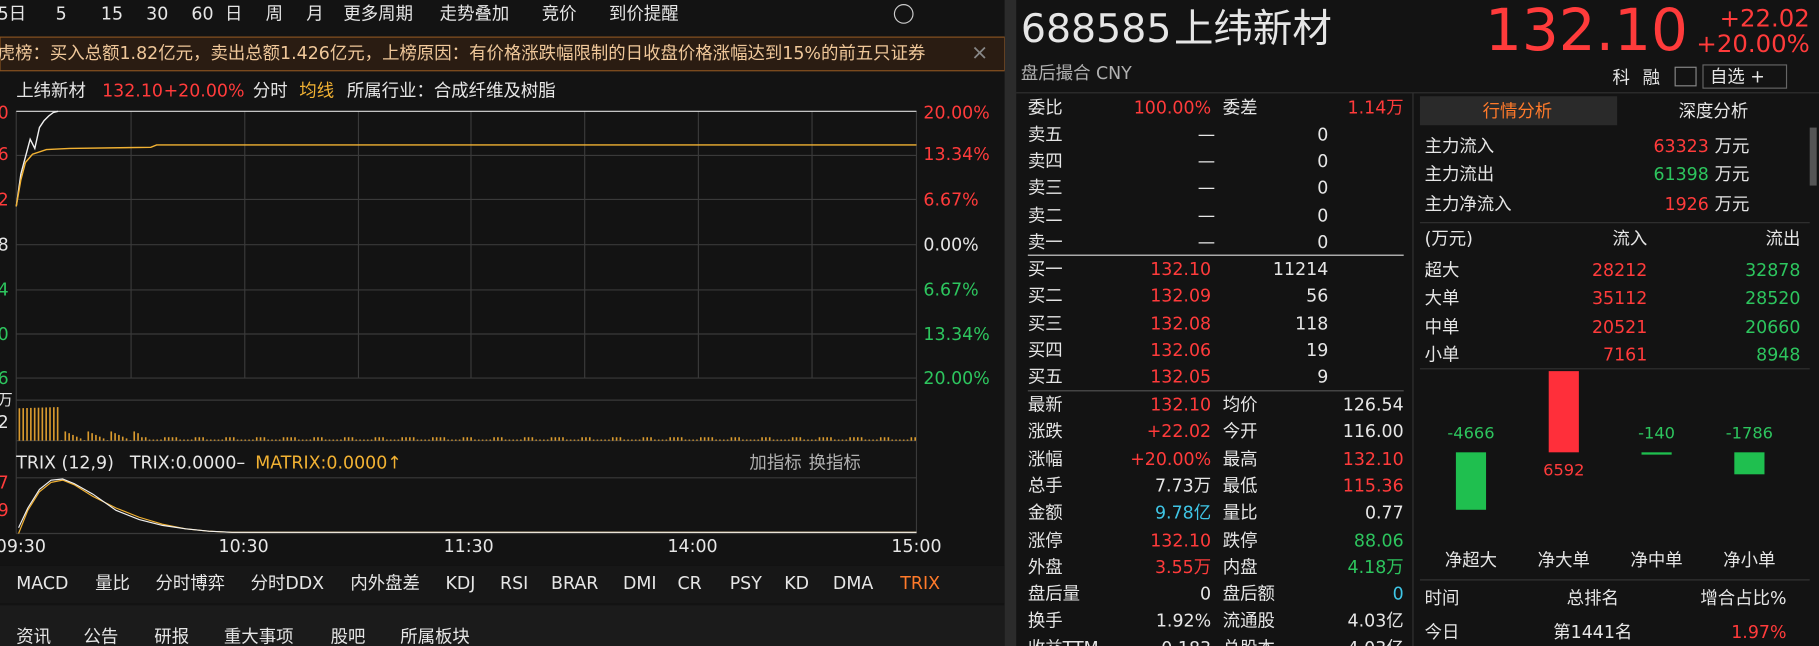 This screenshot has width=1819, height=646. I want to click on stat-value: 88.06, so click(1378, 540).